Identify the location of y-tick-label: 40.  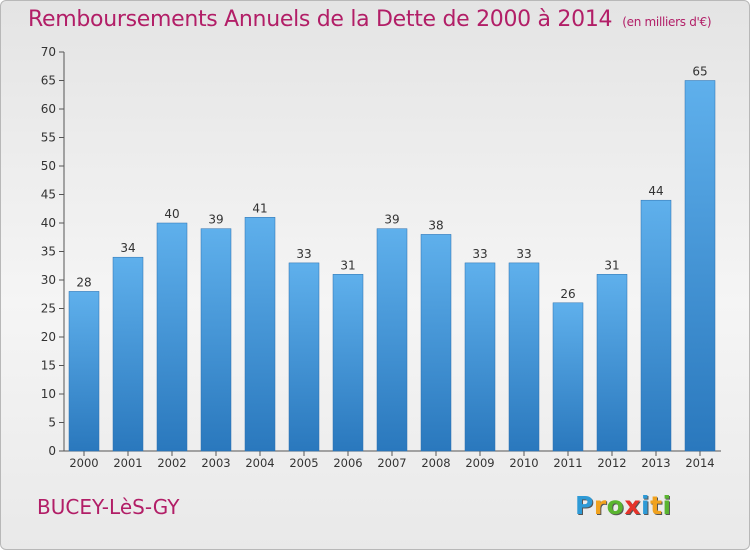
(48, 223).